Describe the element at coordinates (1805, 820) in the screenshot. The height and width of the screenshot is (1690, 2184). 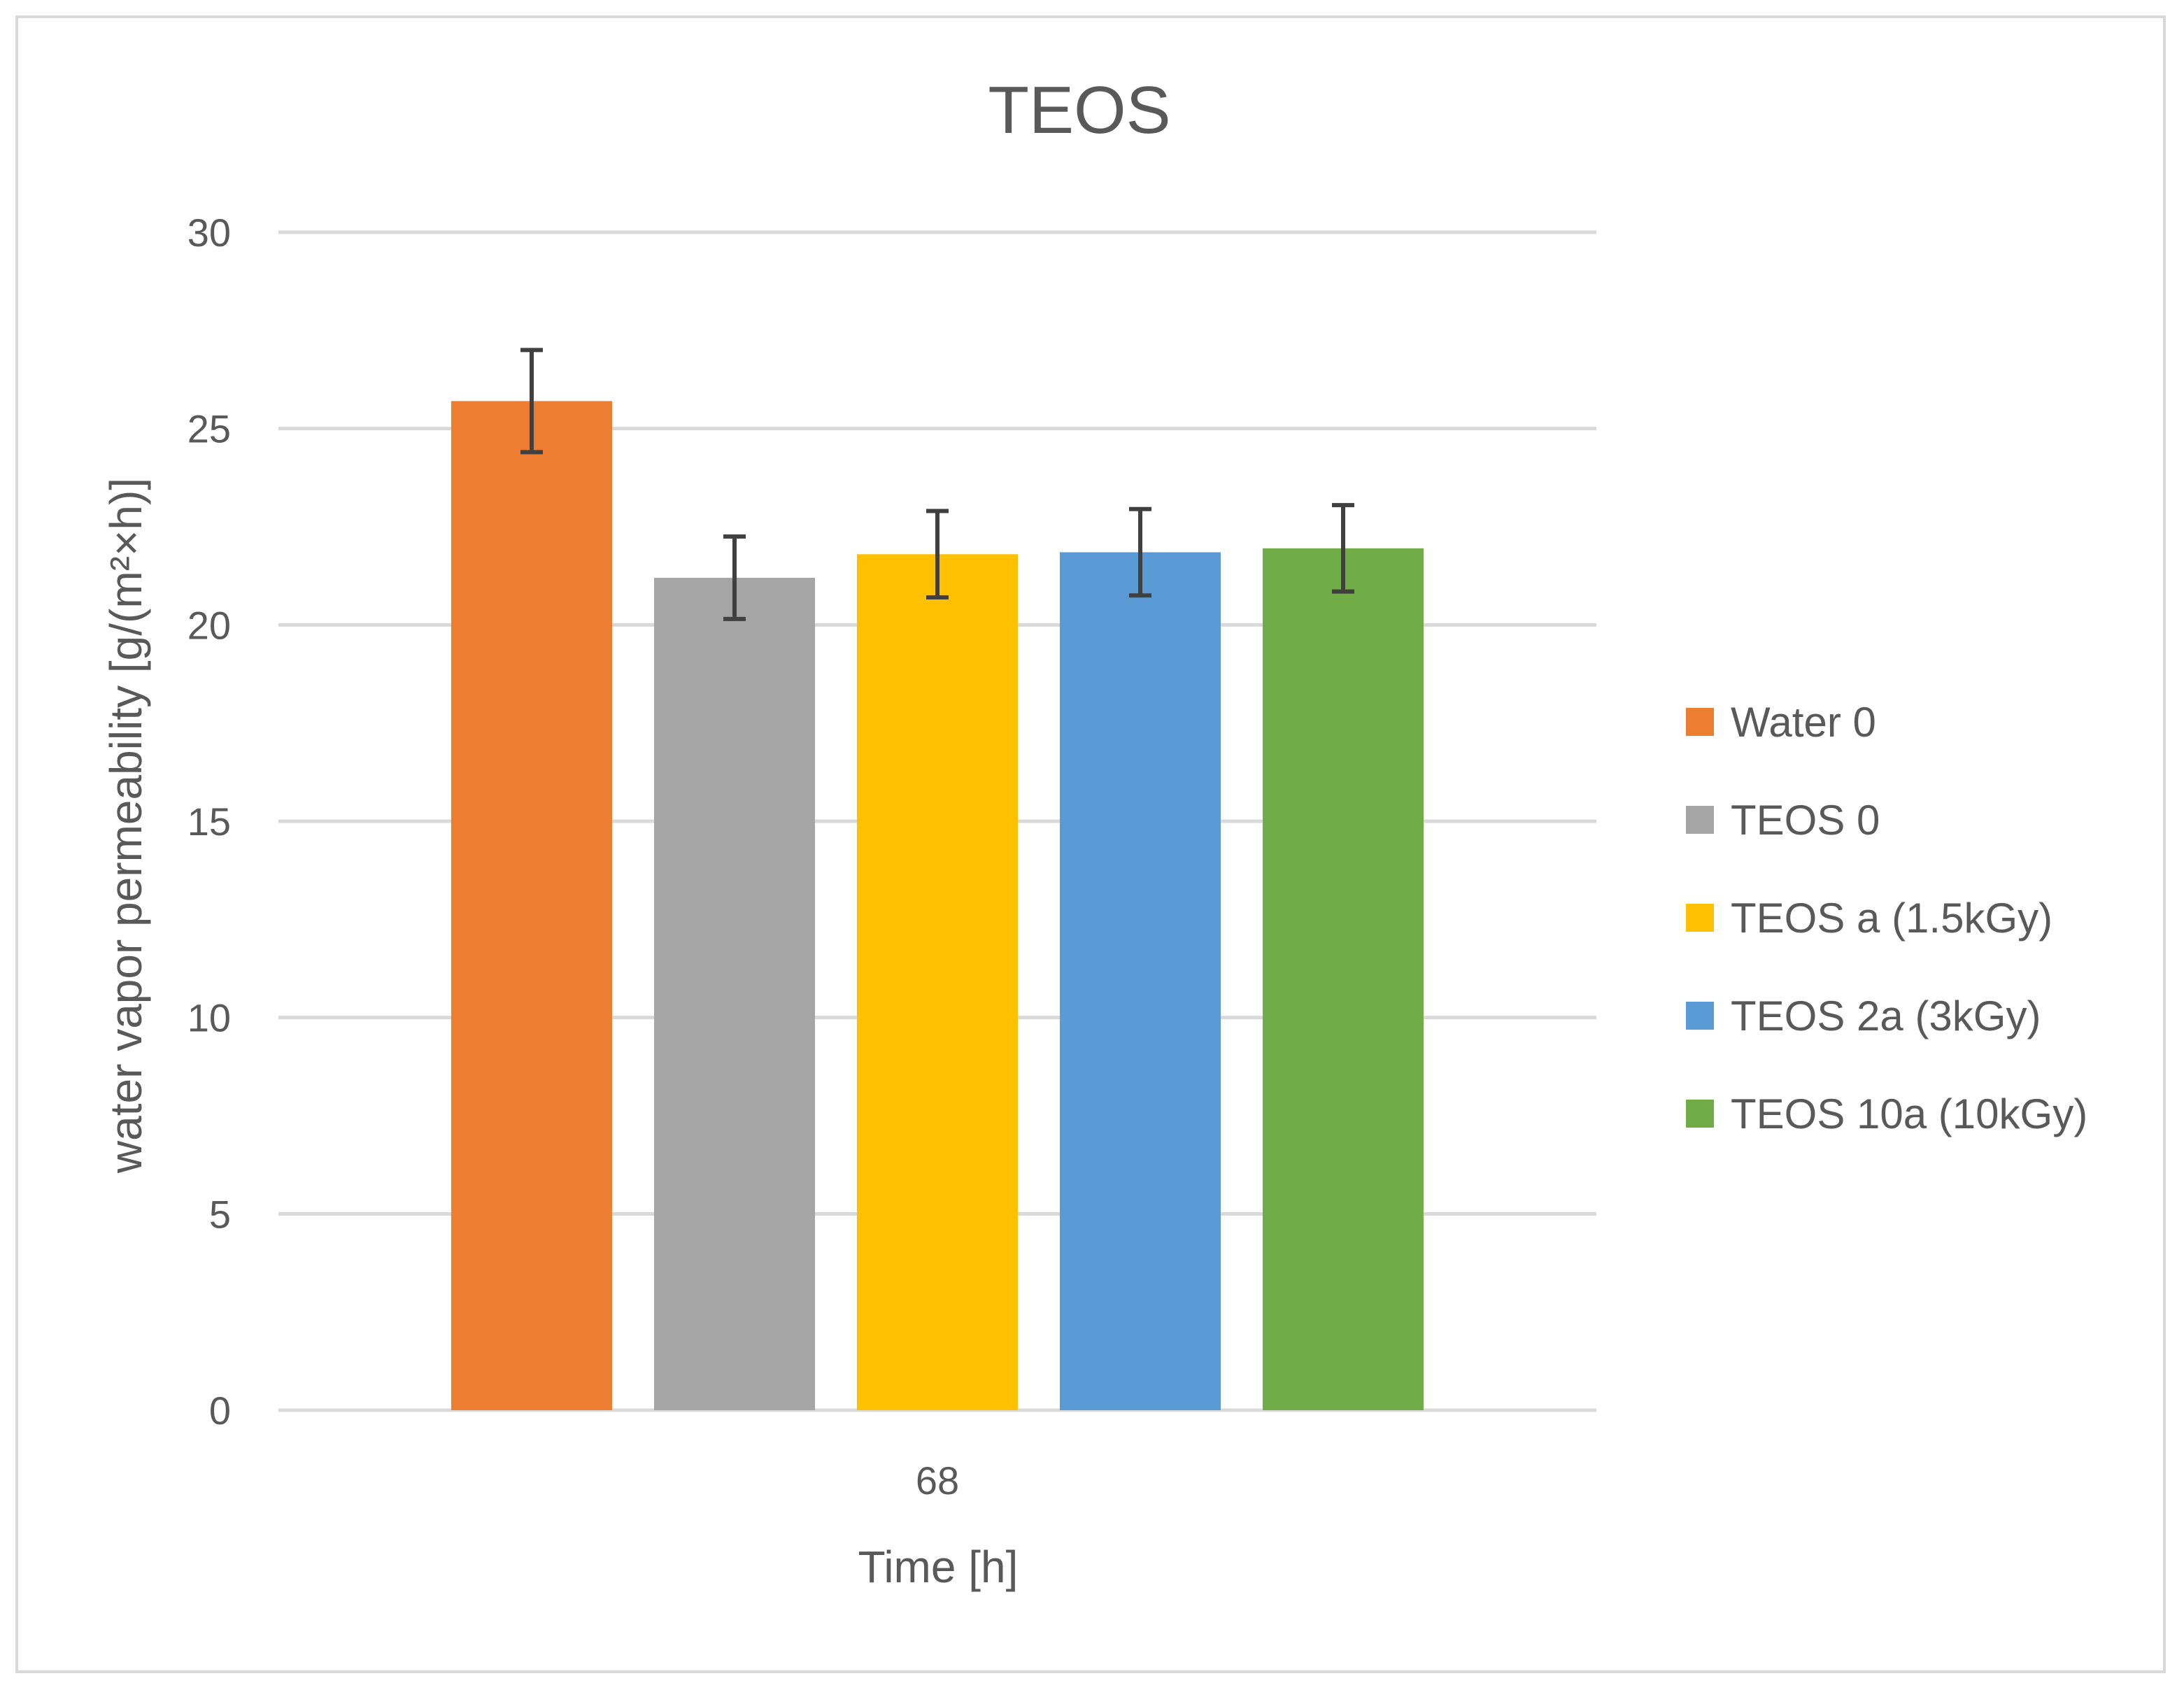
I see `legend-label: TEOS 0` at that location.